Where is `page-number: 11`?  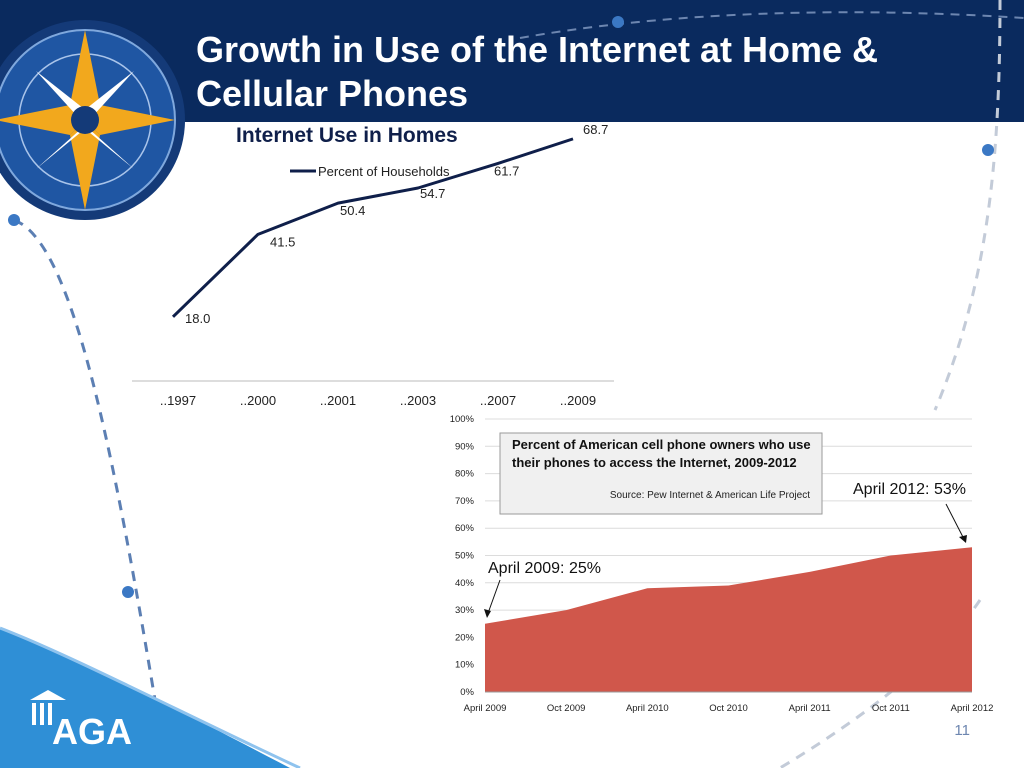
page-number: 11 is located at coordinates (962, 730).